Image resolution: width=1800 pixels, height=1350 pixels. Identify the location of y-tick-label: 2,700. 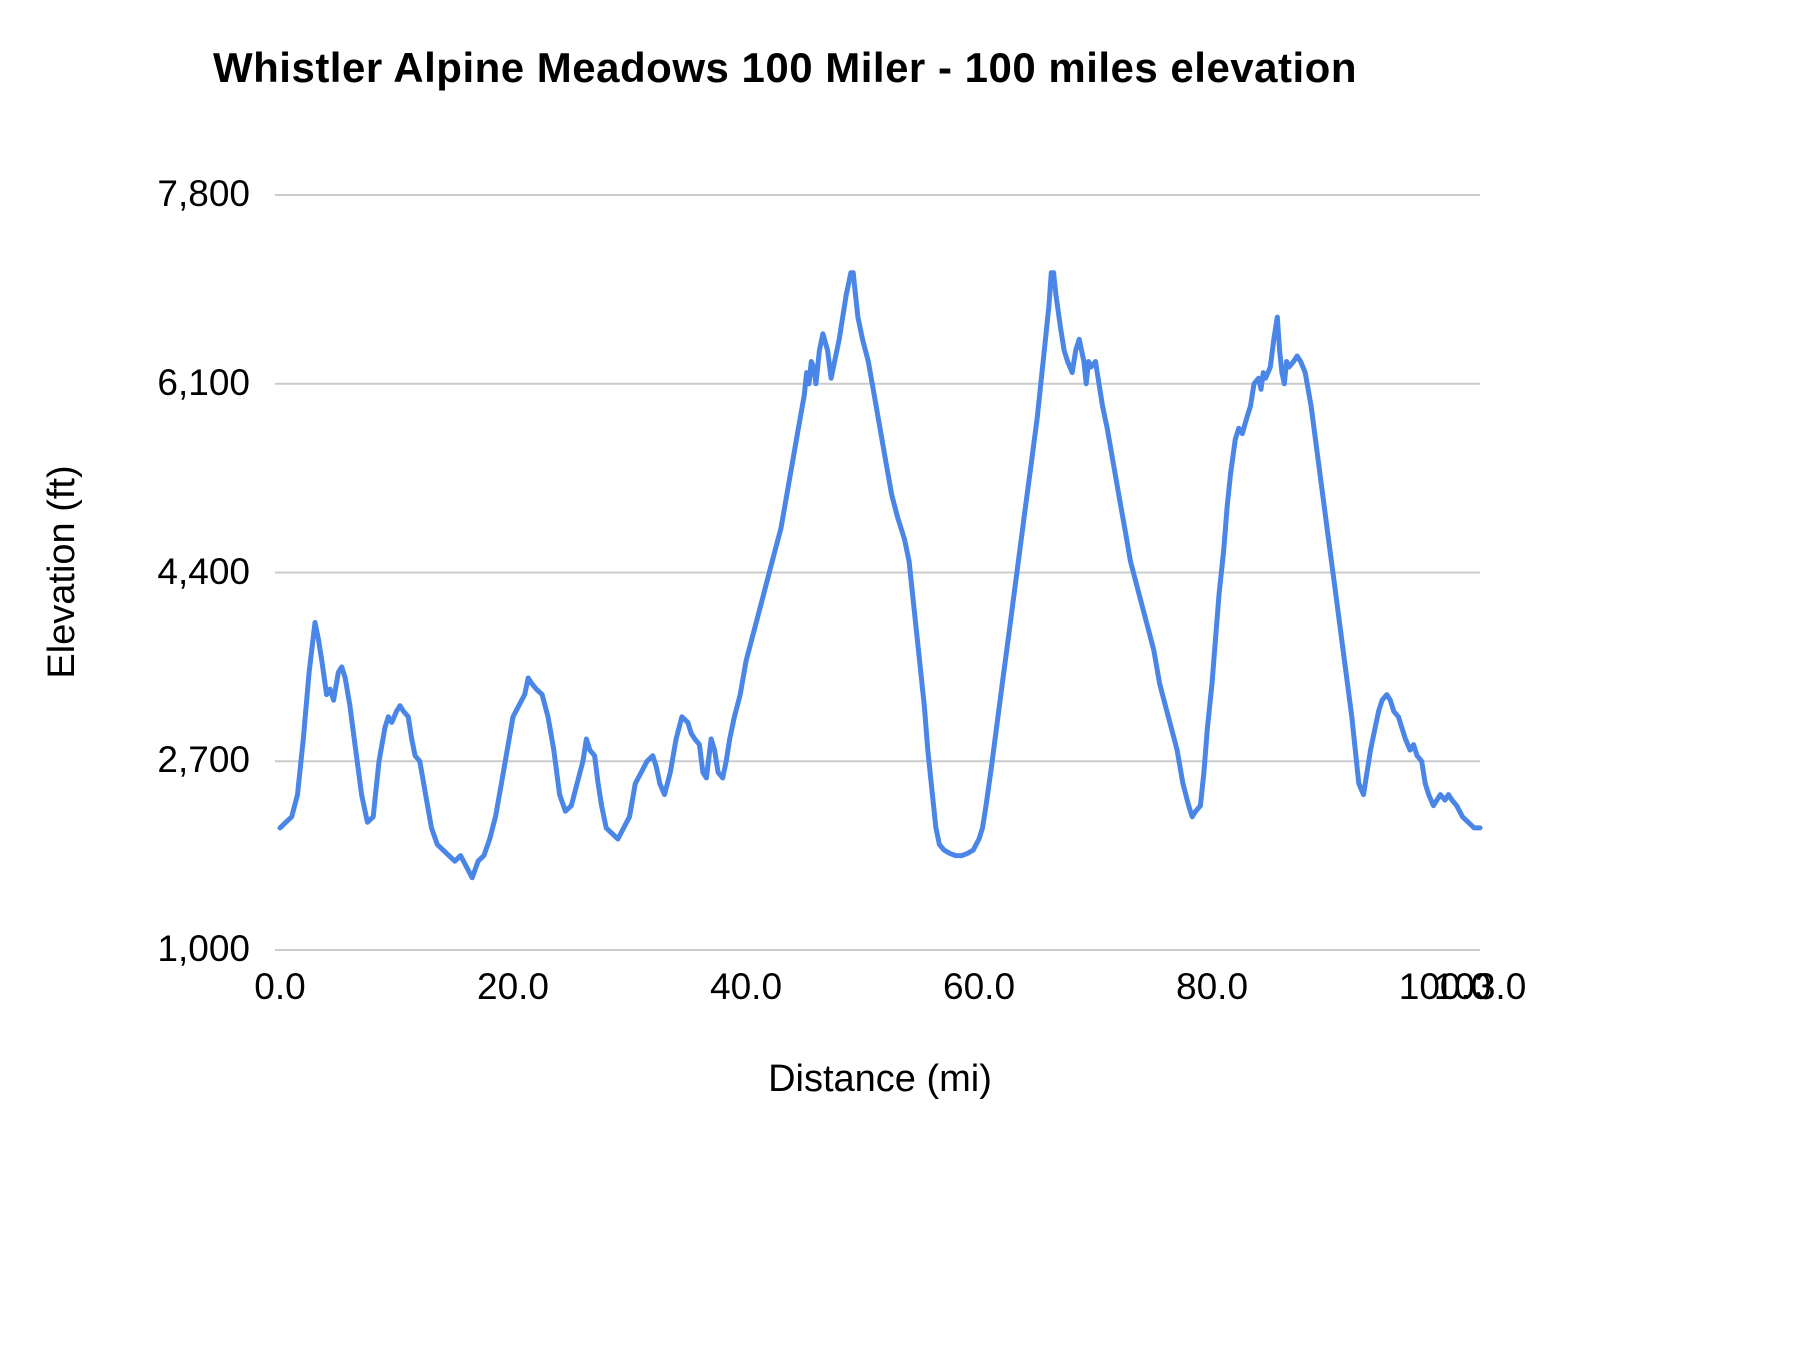
(203, 760).